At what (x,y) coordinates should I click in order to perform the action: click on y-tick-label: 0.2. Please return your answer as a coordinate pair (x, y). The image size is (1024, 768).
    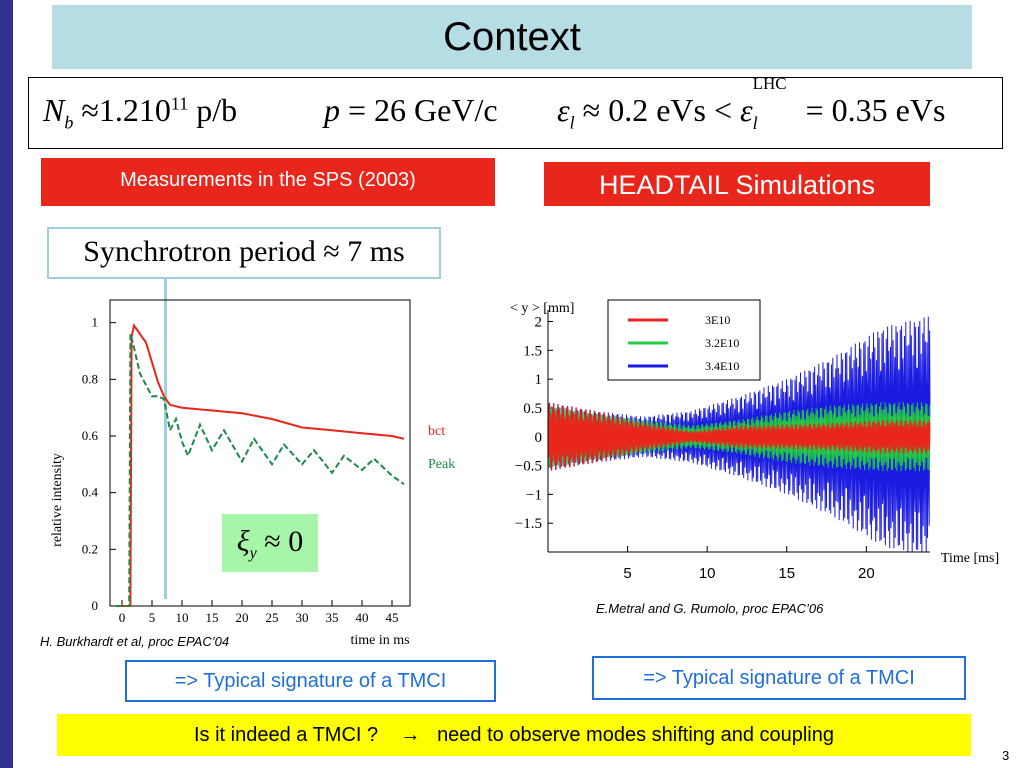
    Looking at the image, I should click on (90, 548).